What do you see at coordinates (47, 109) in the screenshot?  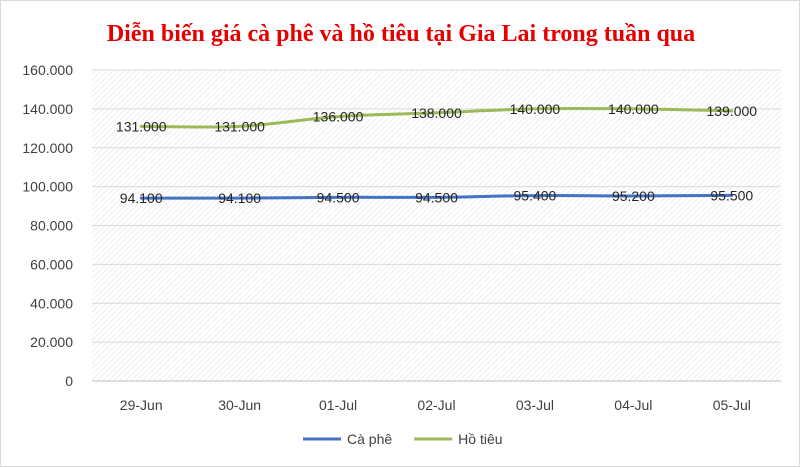 I see `y-tick-label: 140.000` at bounding box center [47, 109].